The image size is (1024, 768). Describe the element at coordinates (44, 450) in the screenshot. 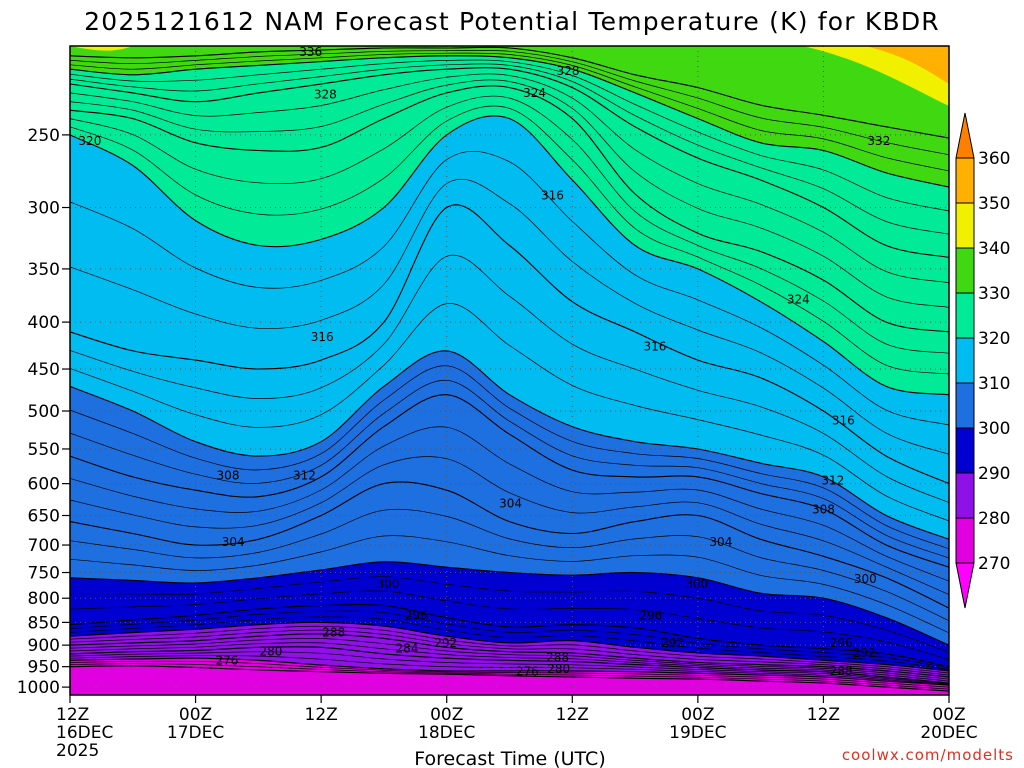

I see `y-tick-label: 550` at that location.